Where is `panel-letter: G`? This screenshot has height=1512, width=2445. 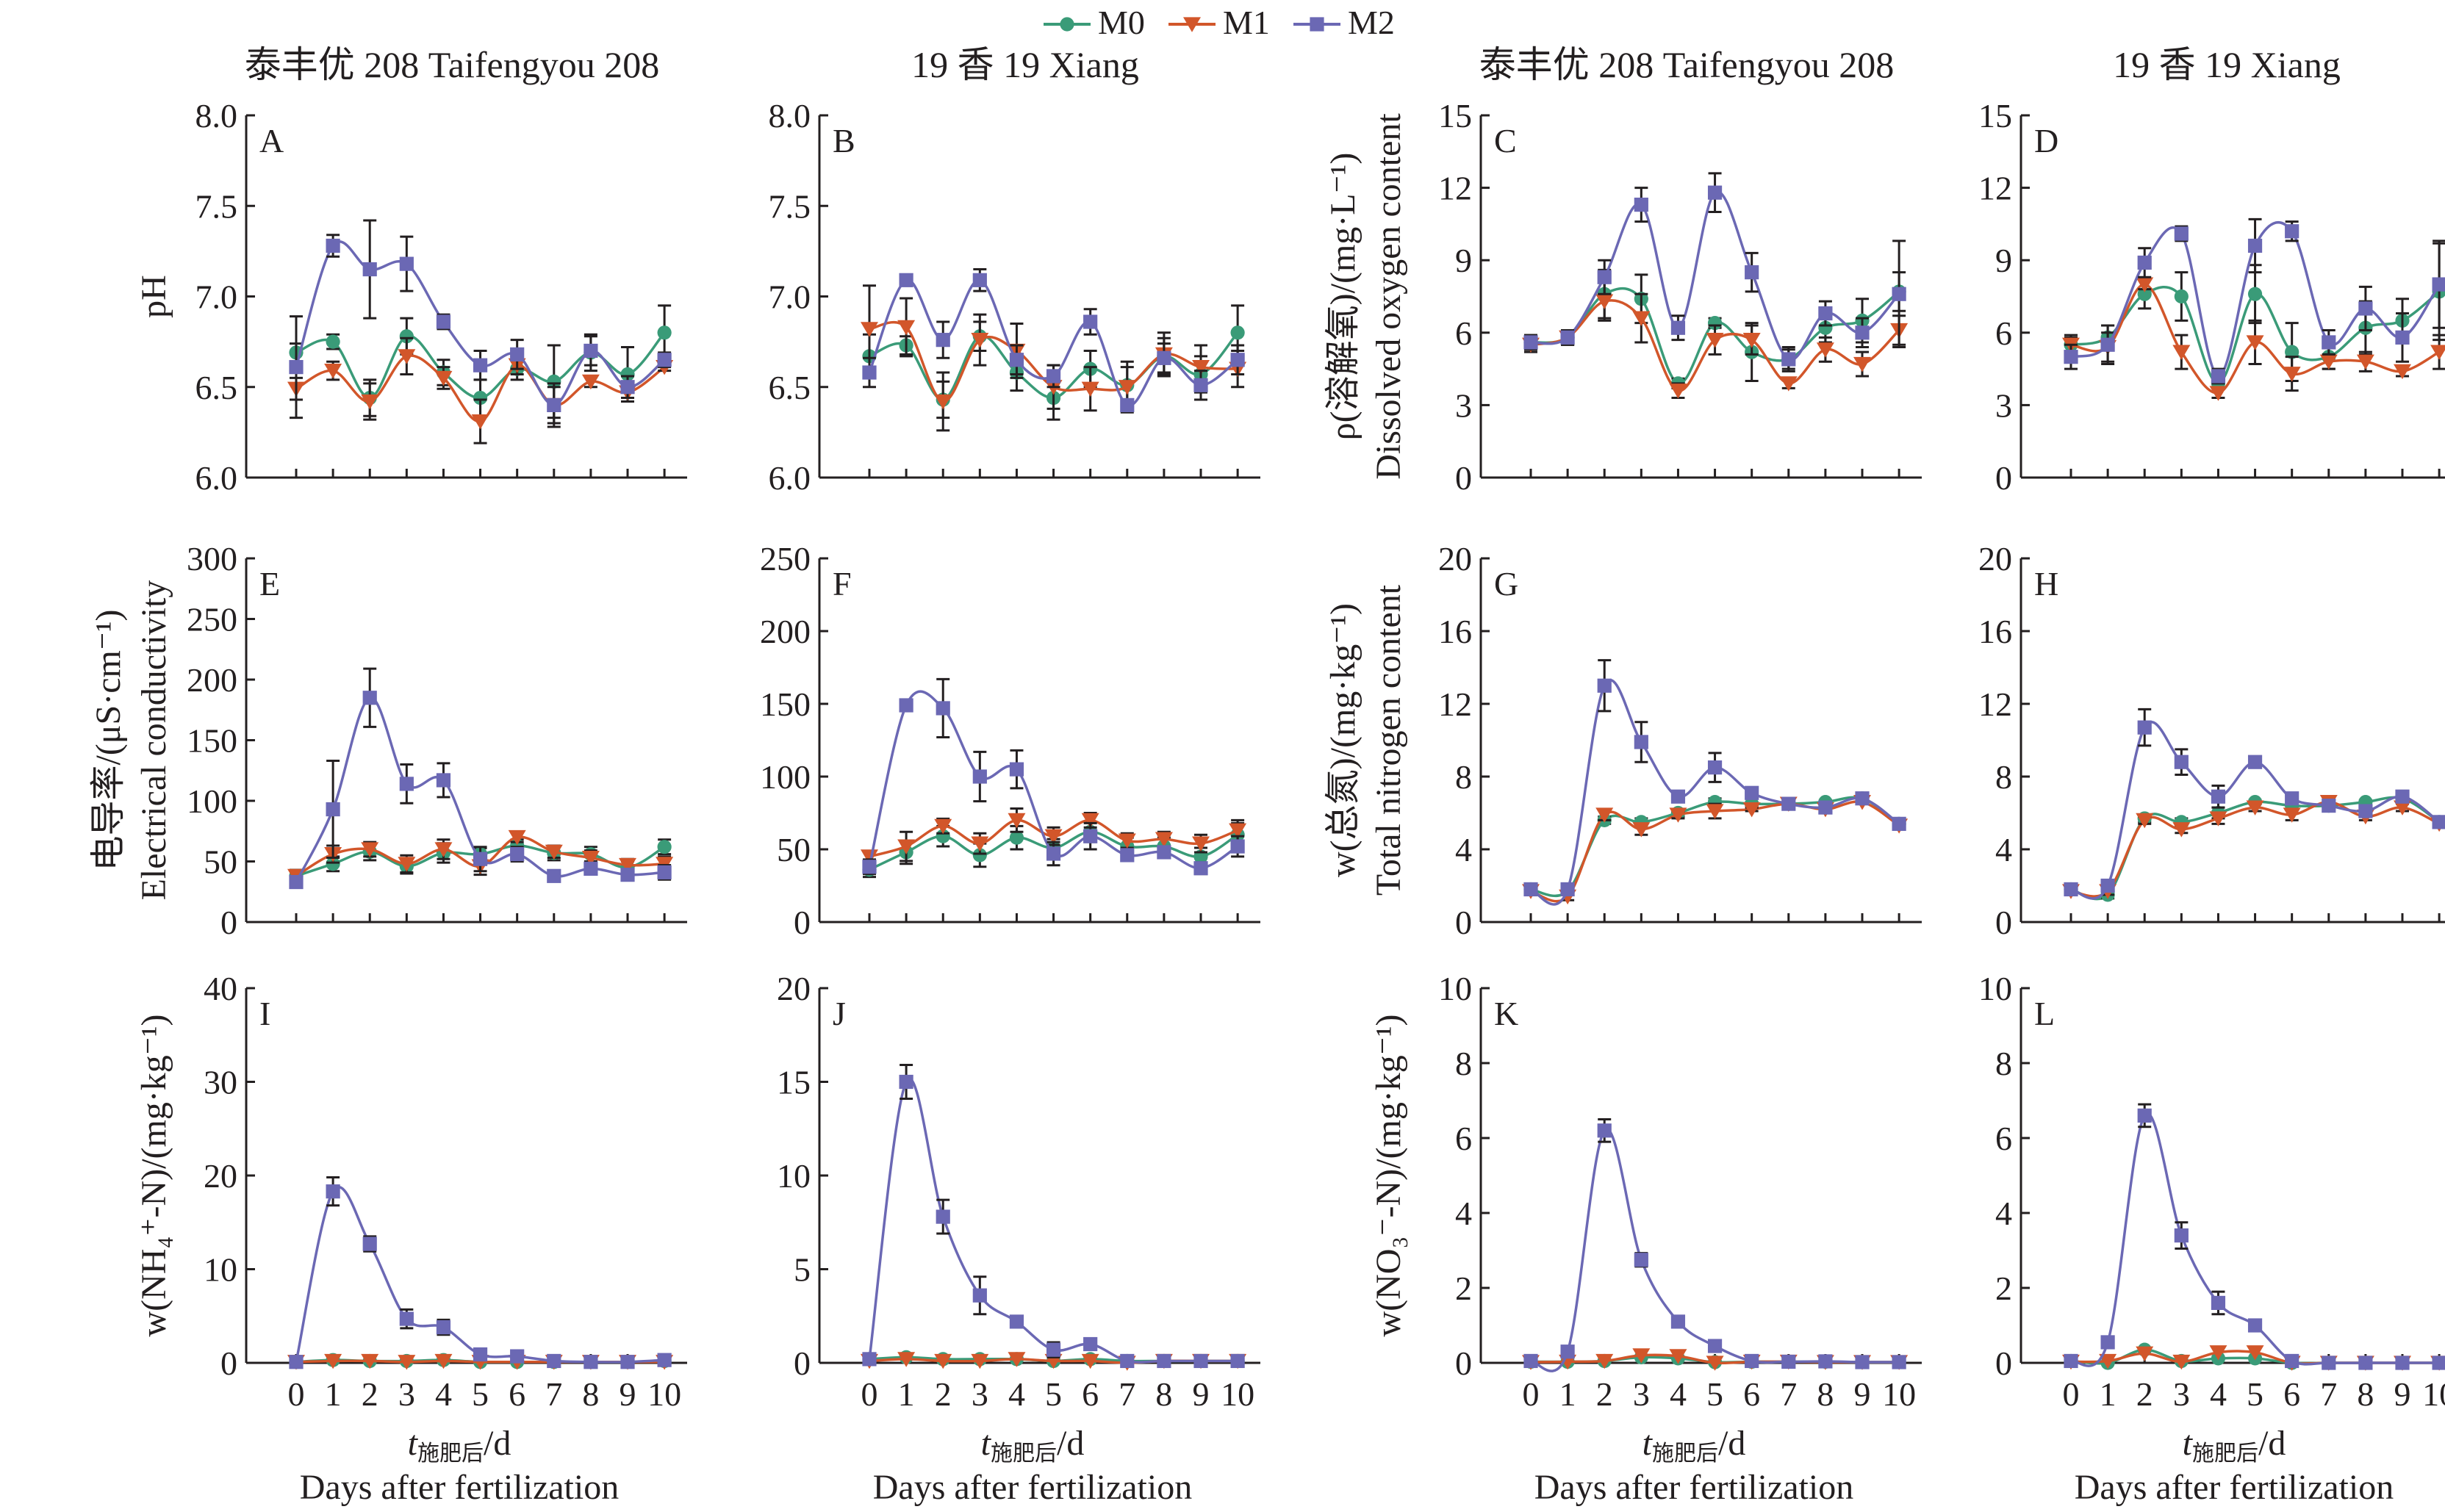 panel-letter: G is located at coordinates (1506, 584).